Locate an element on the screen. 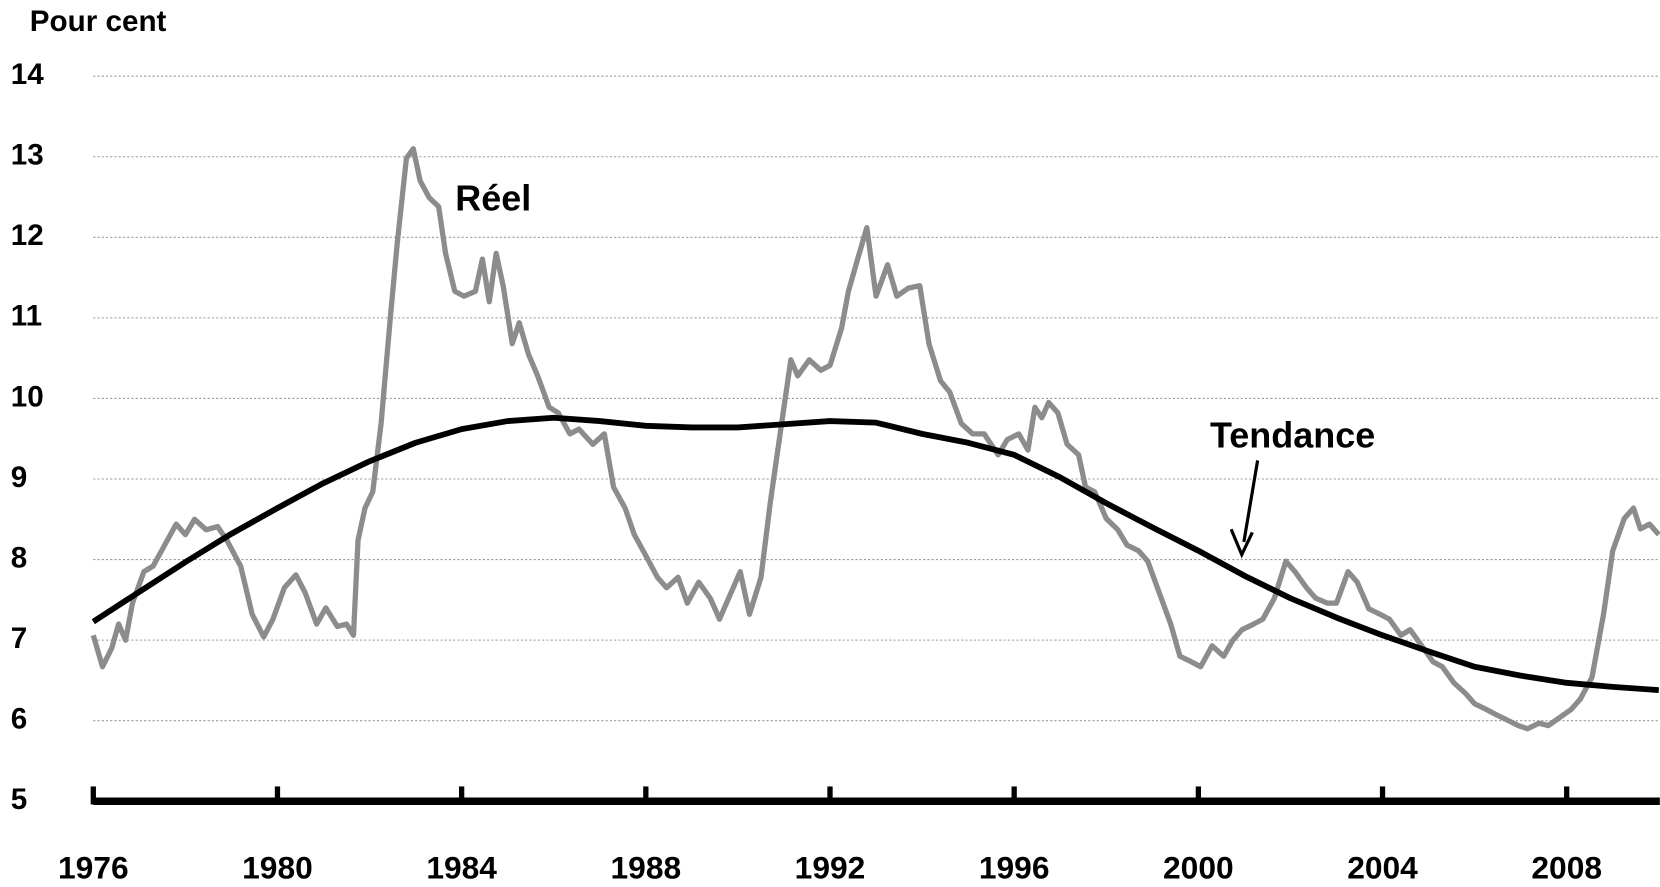 The width and height of the screenshot is (1660, 887). y-tick-label: 12 is located at coordinates (27, 235).